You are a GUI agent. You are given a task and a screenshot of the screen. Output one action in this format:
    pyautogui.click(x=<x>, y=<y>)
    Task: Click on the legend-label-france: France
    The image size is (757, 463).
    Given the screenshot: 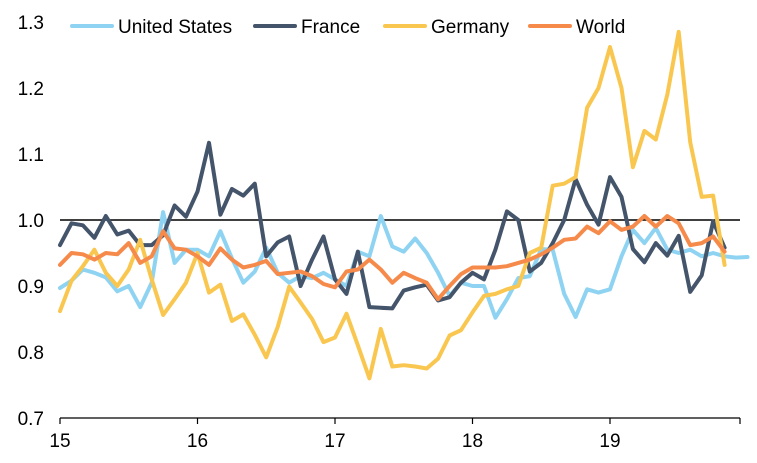 What is the action you would take?
    pyautogui.click(x=330, y=27)
    